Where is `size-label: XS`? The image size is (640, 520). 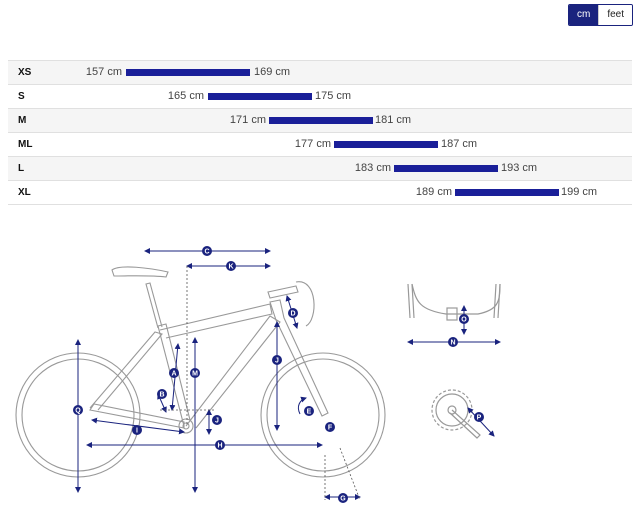
size-label: XS is located at coordinates (25, 72).